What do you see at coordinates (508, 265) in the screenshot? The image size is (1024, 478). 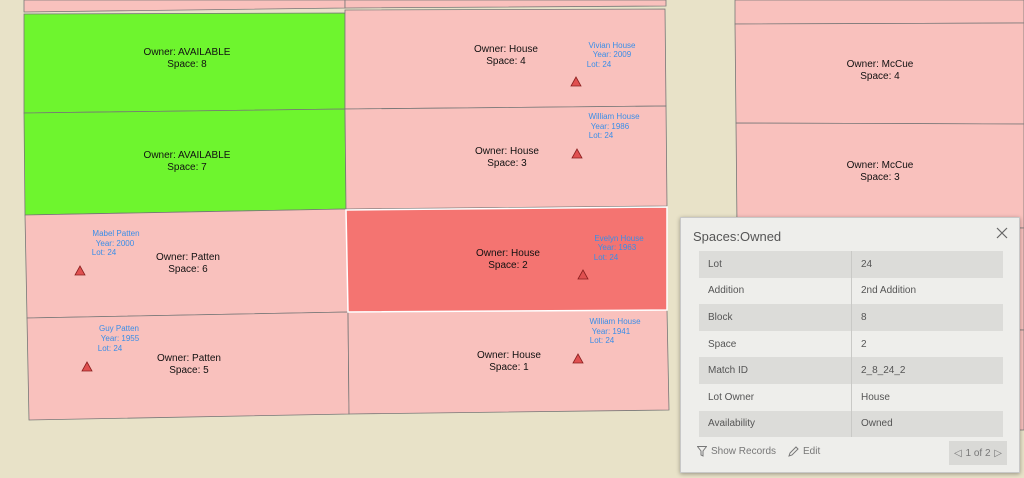 I see `parcel-space-label: Space: 2` at bounding box center [508, 265].